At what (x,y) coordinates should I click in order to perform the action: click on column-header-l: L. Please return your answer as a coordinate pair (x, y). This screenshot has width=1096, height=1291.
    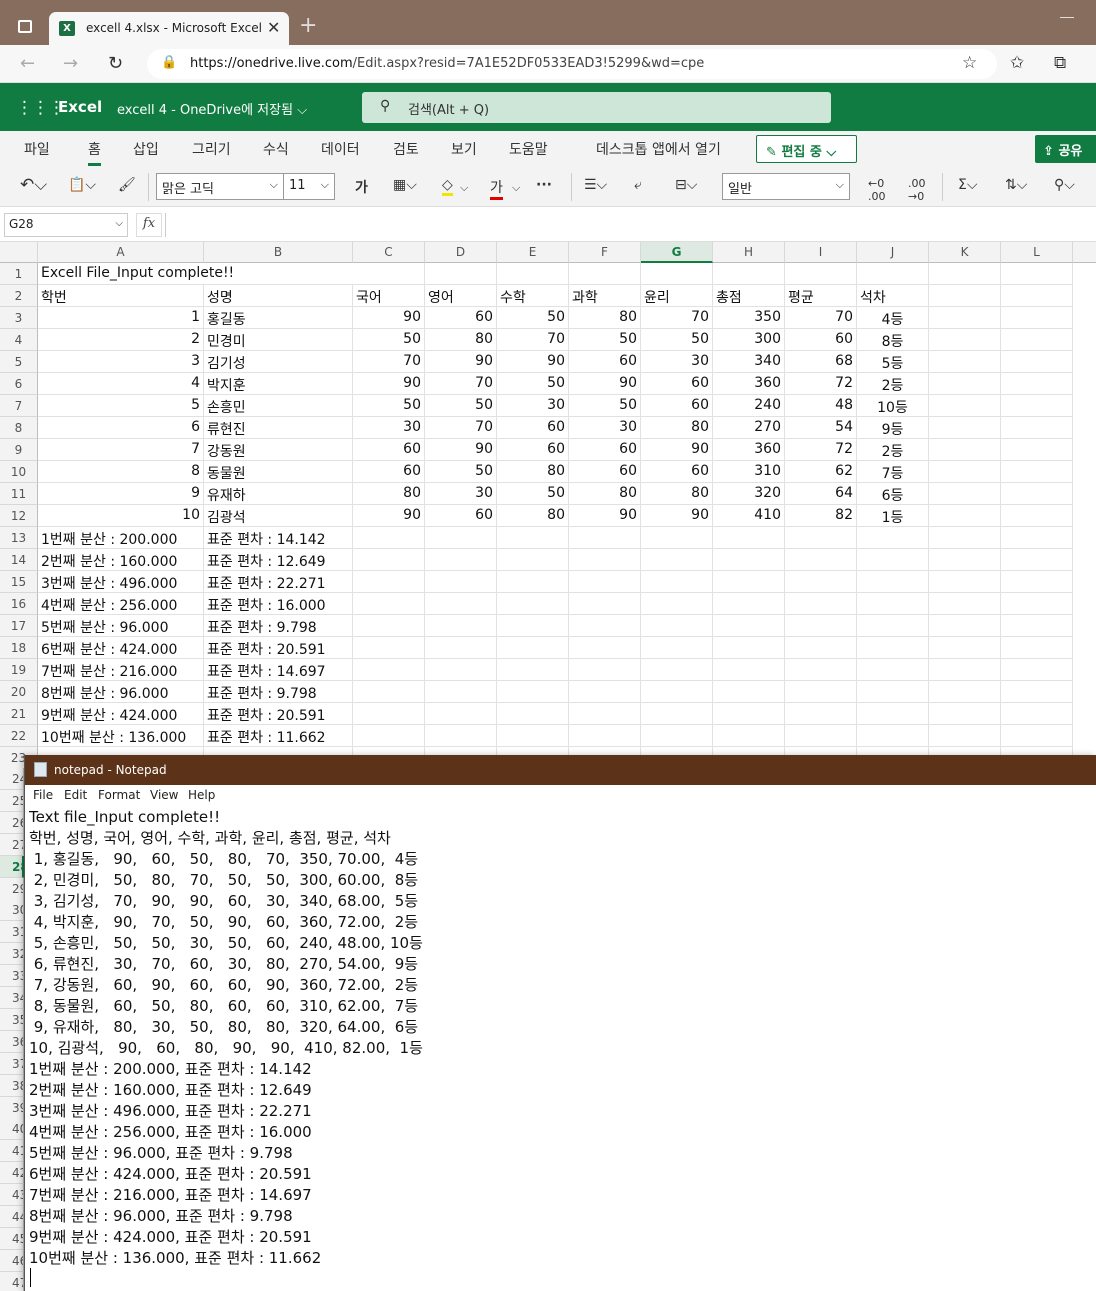
    Looking at the image, I should click on (1037, 252).